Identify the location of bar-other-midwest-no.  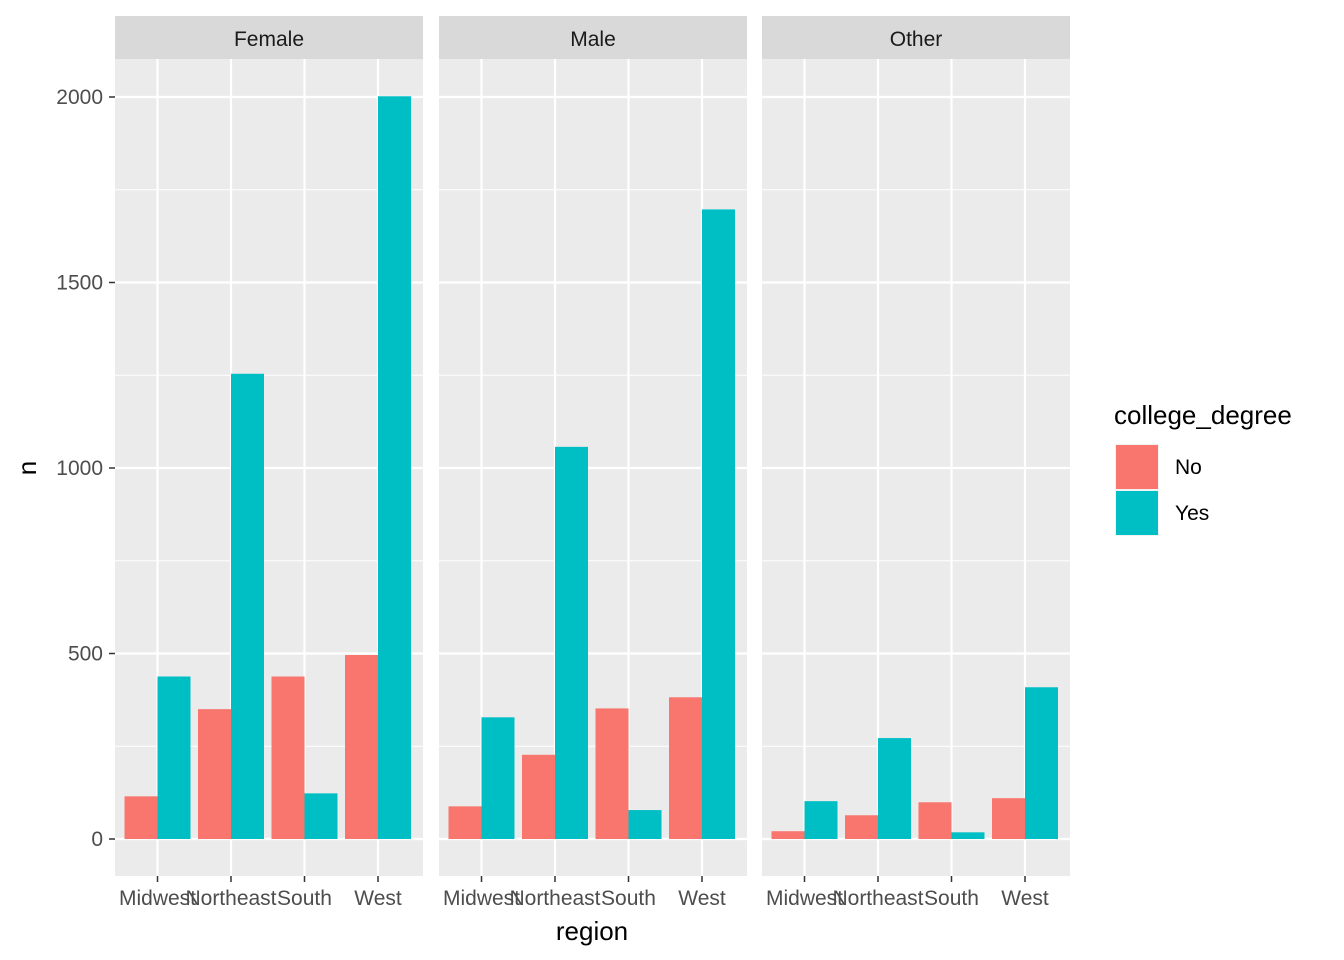
(788, 835).